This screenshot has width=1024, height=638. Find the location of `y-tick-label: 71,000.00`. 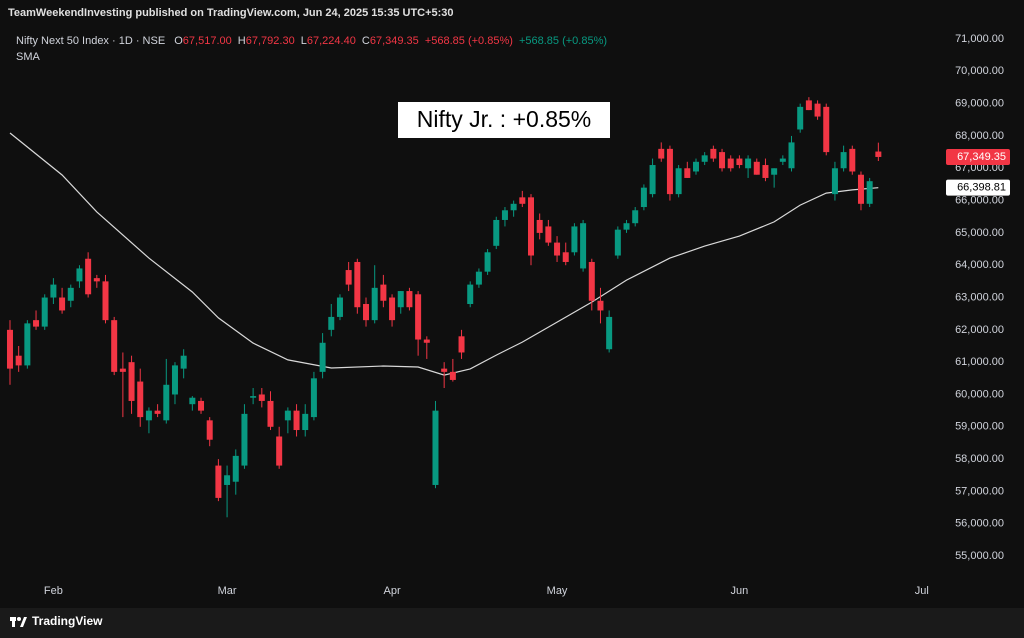

y-tick-label: 71,000.00 is located at coordinates (979, 39).